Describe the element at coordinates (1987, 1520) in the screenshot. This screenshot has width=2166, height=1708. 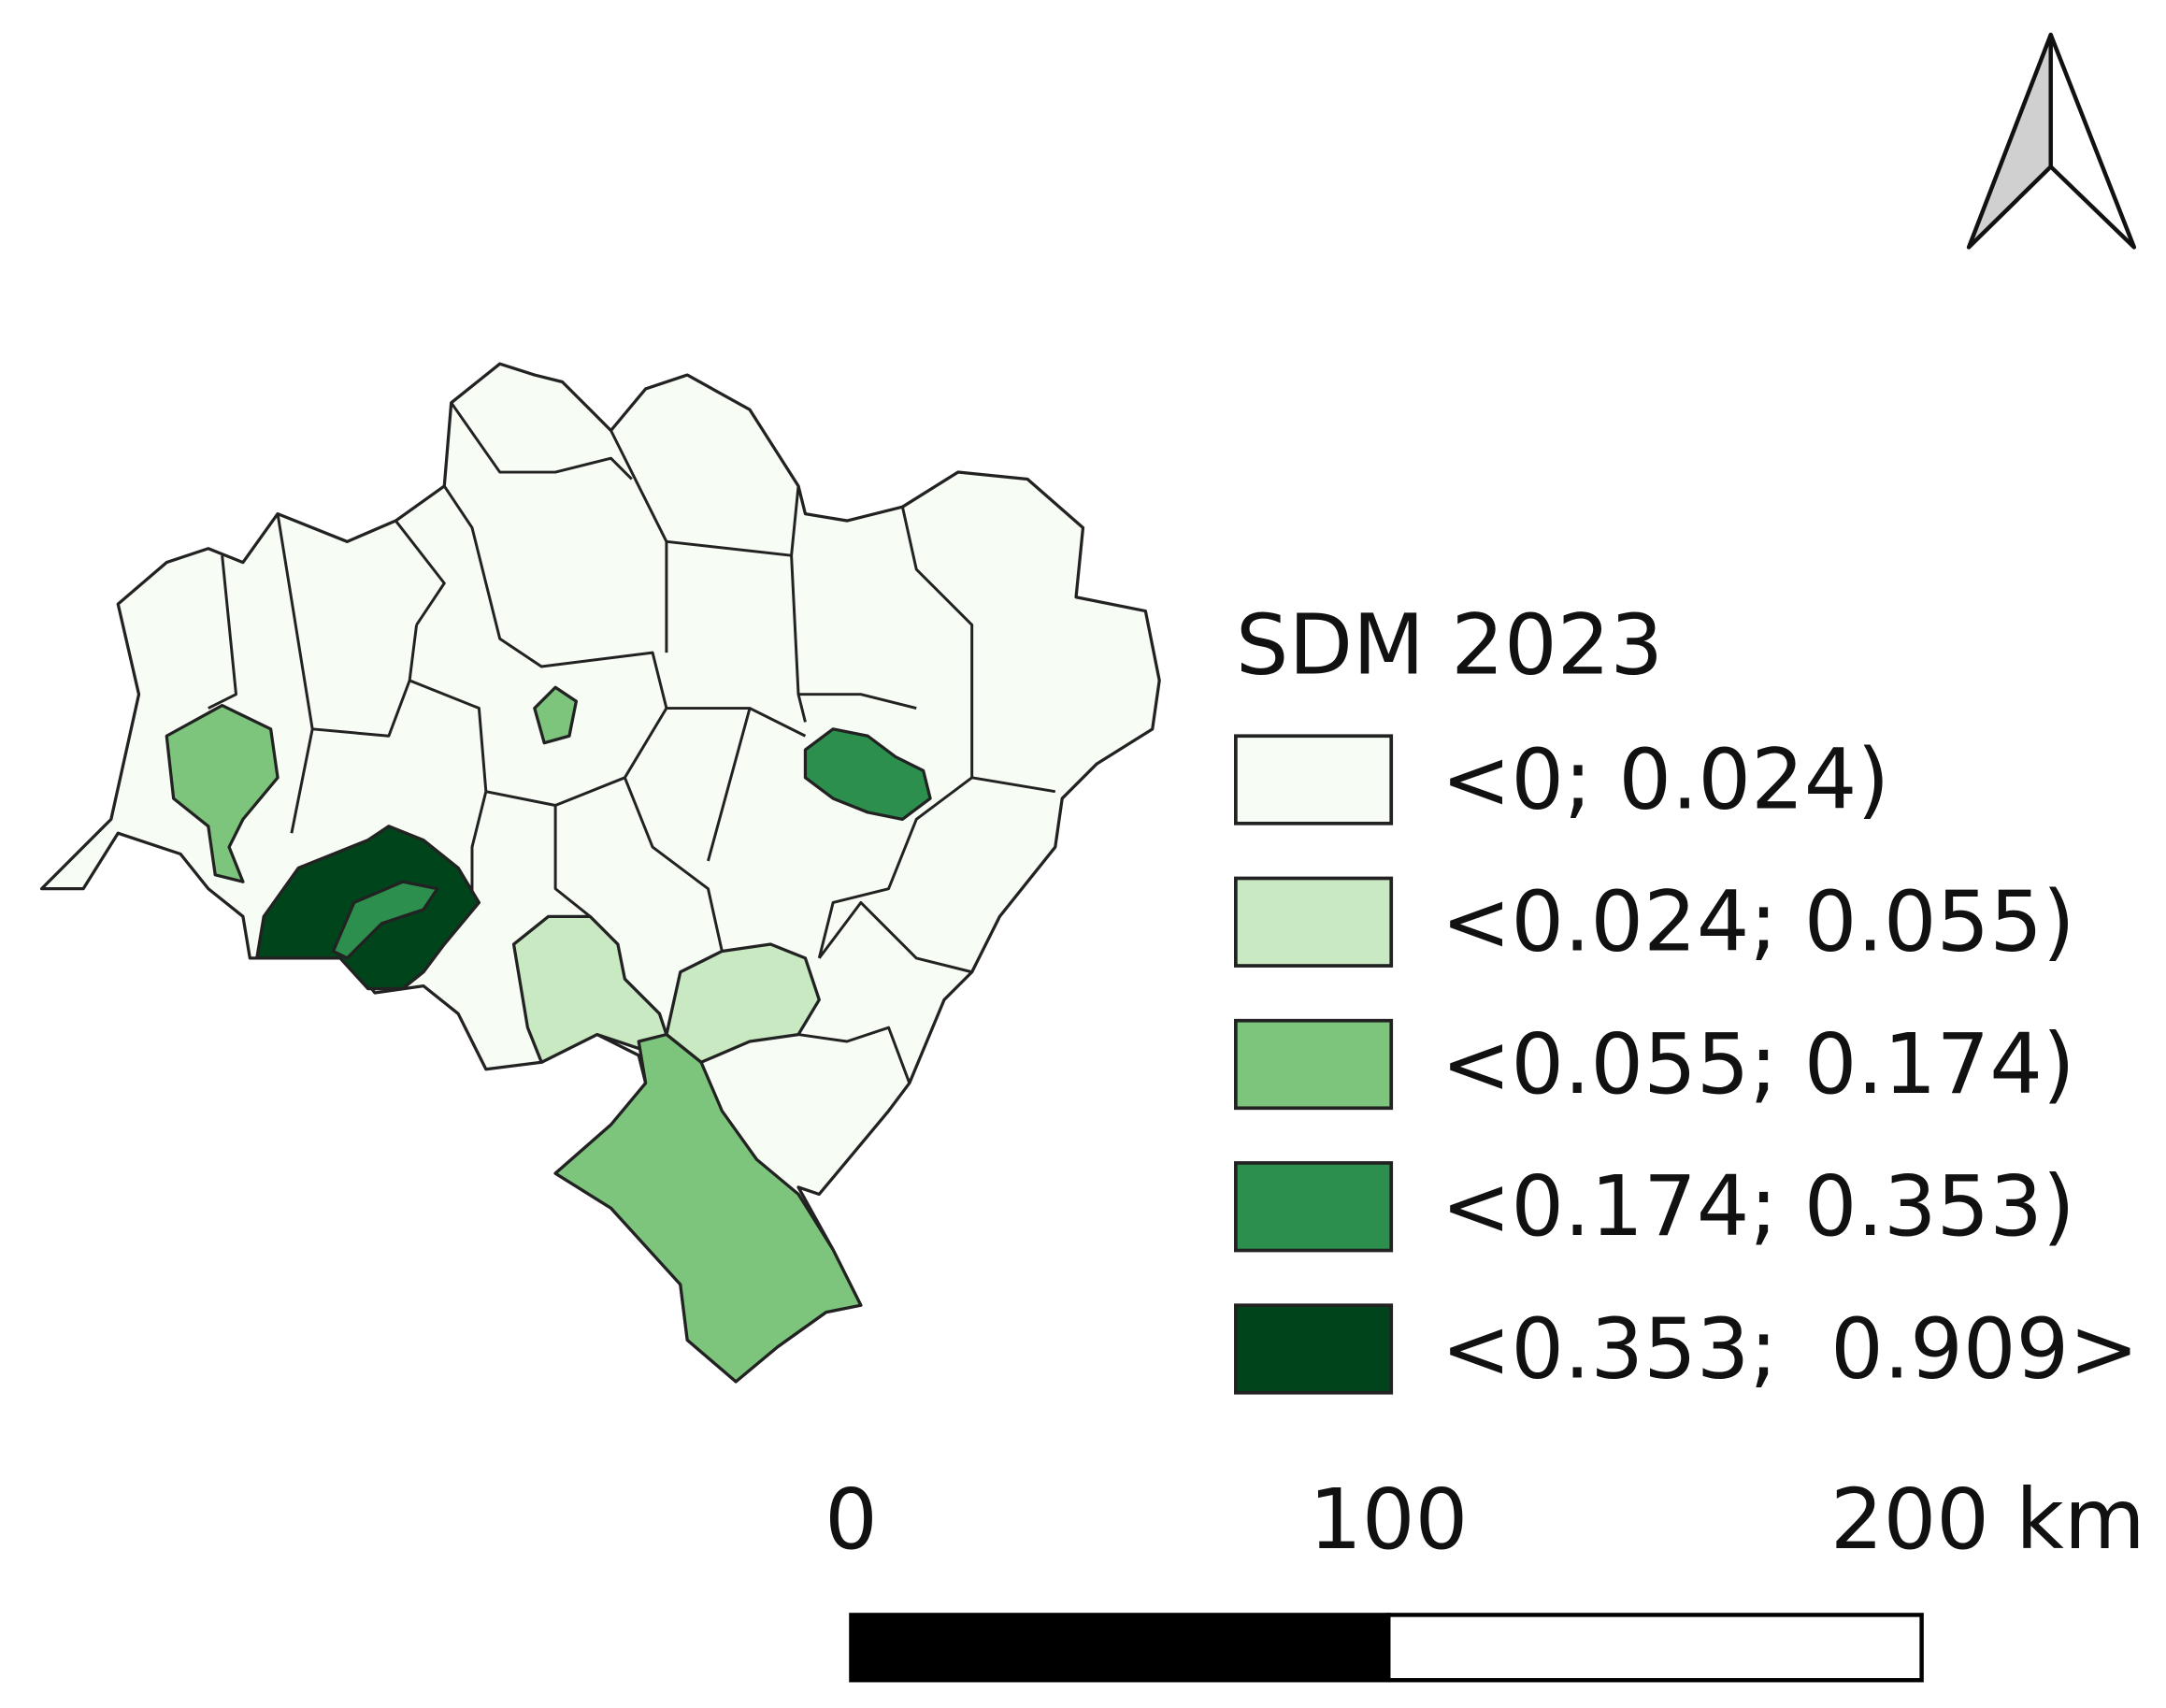
I see `scale-label: 200 km` at that location.